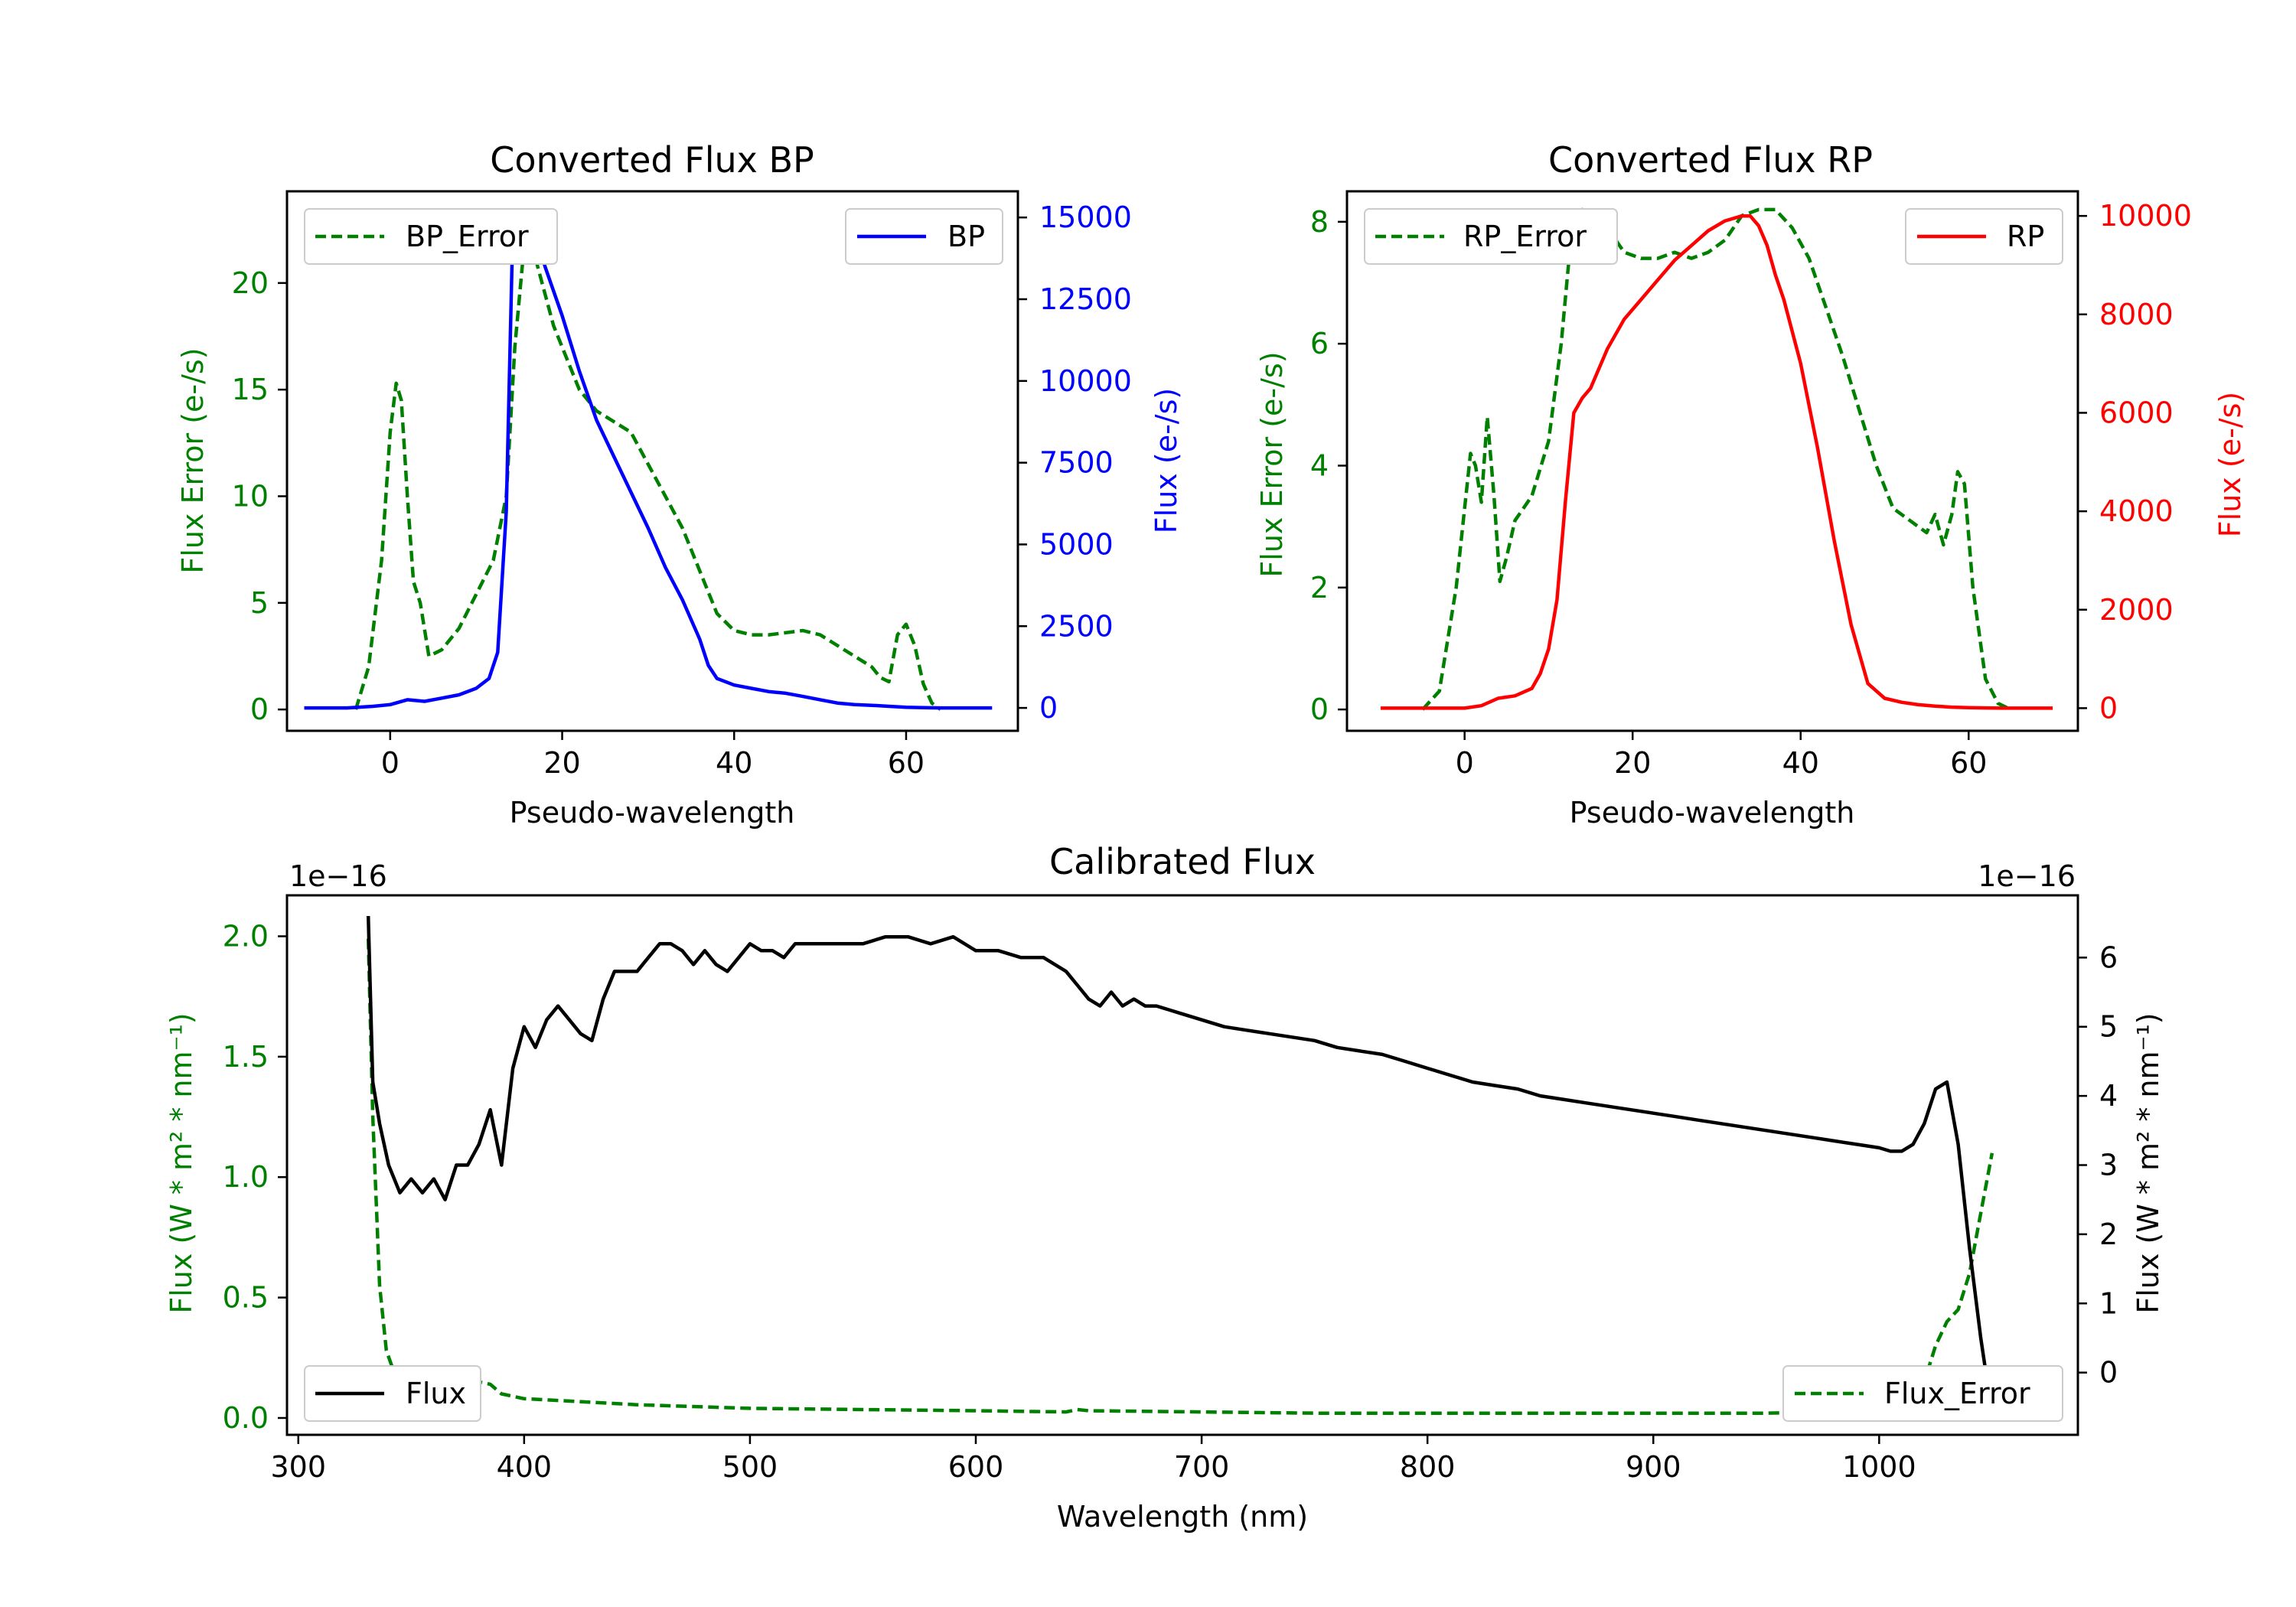 The image size is (2296, 1607). I want to click on y-tick-label-right: 5, so click(2108, 1027).